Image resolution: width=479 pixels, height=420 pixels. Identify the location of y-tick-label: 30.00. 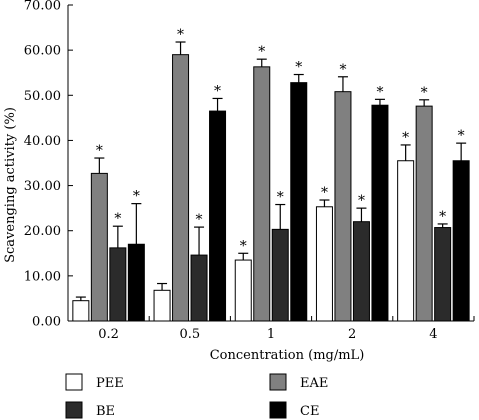
(42, 186).